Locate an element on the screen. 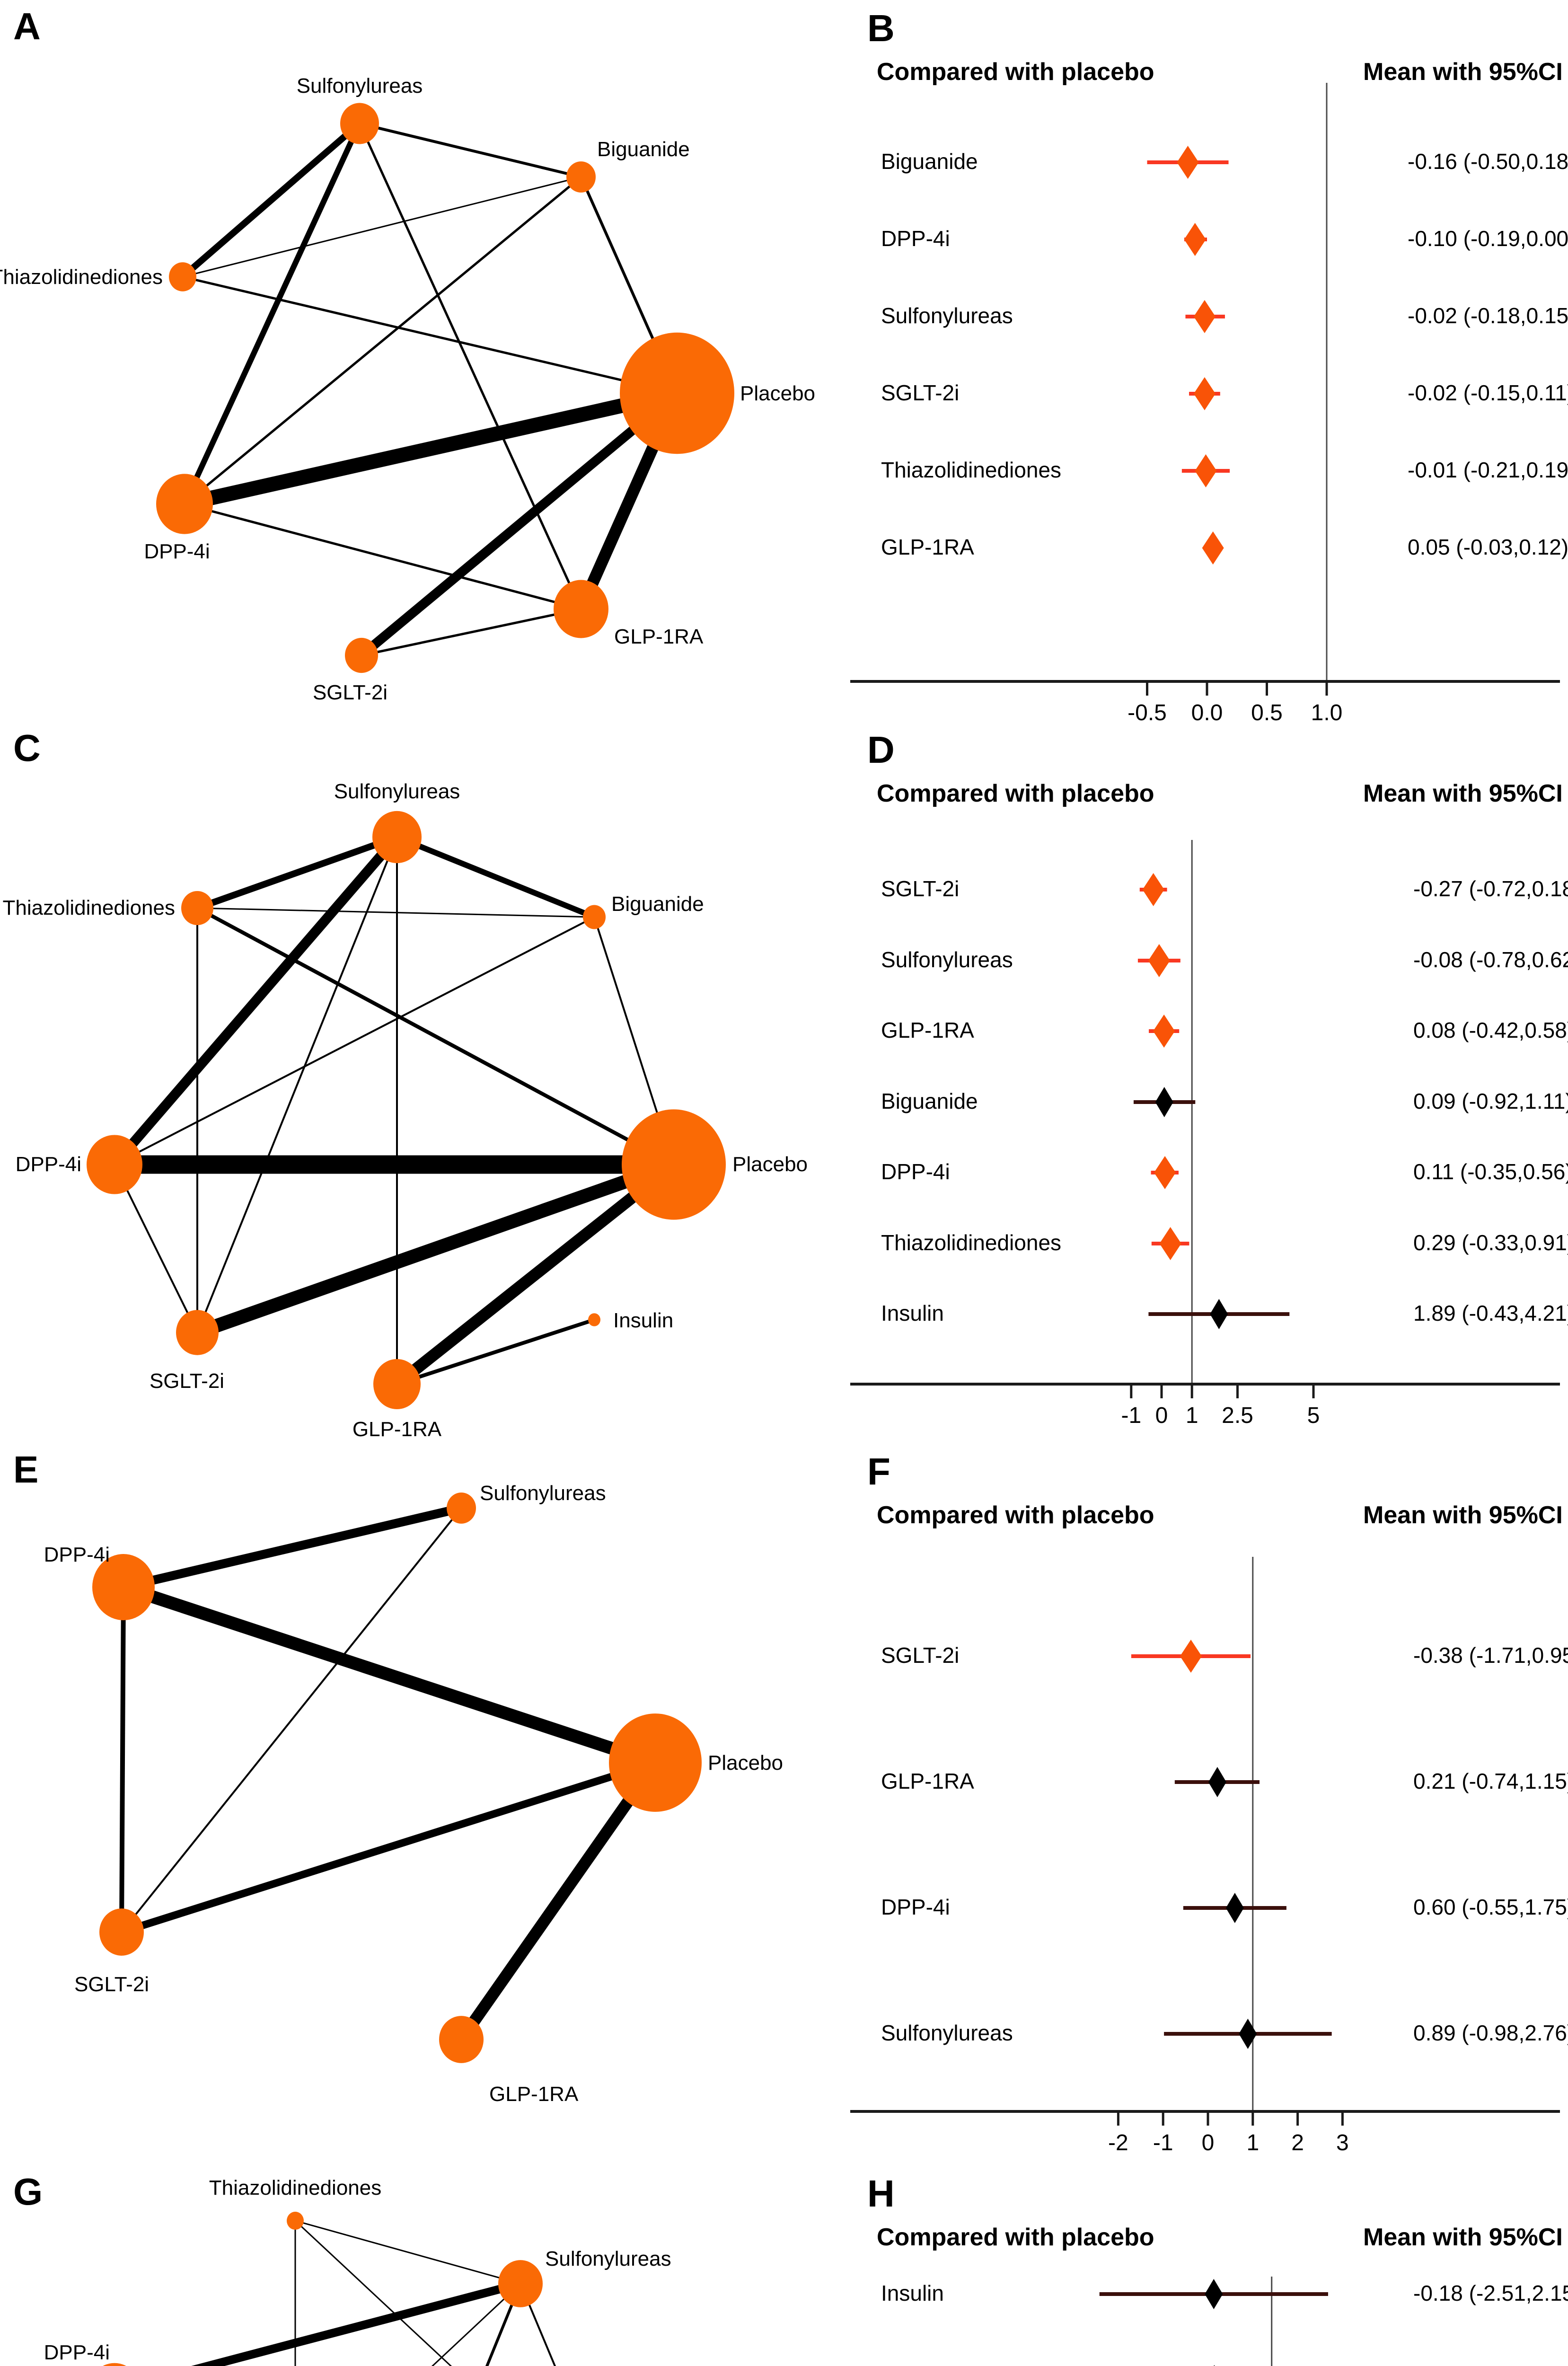  row-value: 0.08 (-0.42,0.58) is located at coordinates (1490, 1030).